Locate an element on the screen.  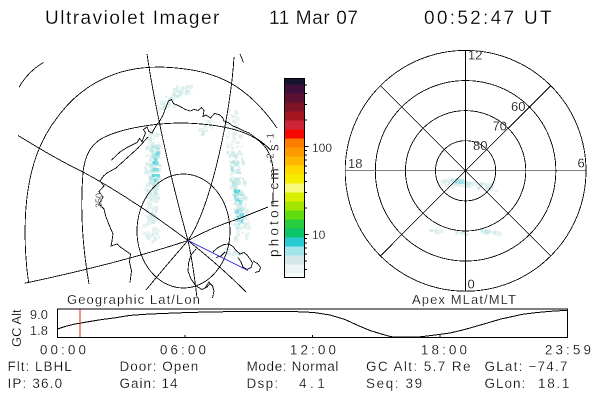
svg-text: IP: 36.0 is located at coordinates (36, 383).